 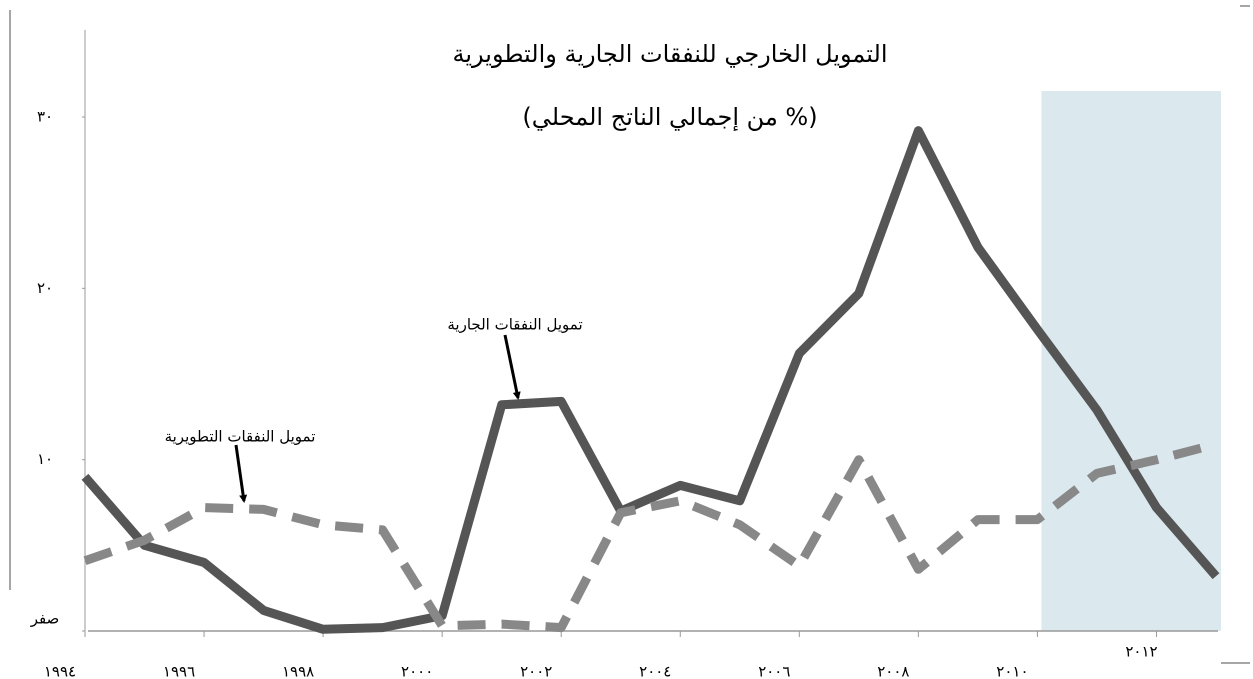 What do you see at coordinates (1012, 671) in the screenshot?
I see `x-tick-label: ٢٠١٠` at bounding box center [1012, 671].